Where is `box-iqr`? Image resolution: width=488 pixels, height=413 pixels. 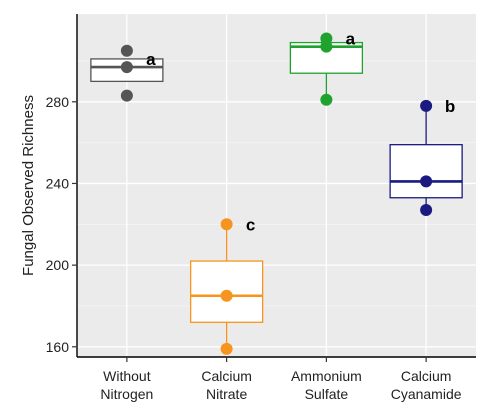
box-iqr is located at coordinates (426, 171).